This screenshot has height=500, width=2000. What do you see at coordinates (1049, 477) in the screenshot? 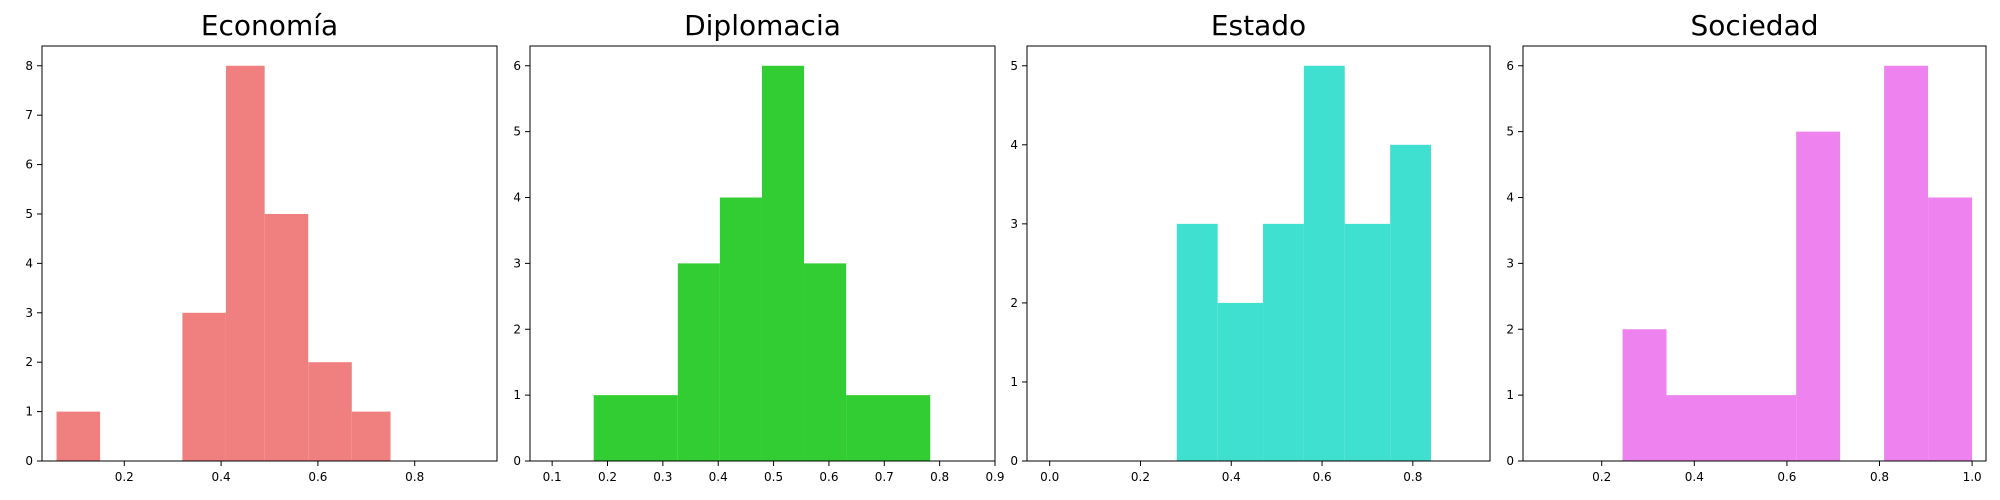
I see `x-tick-label: 0.0` at bounding box center [1049, 477].